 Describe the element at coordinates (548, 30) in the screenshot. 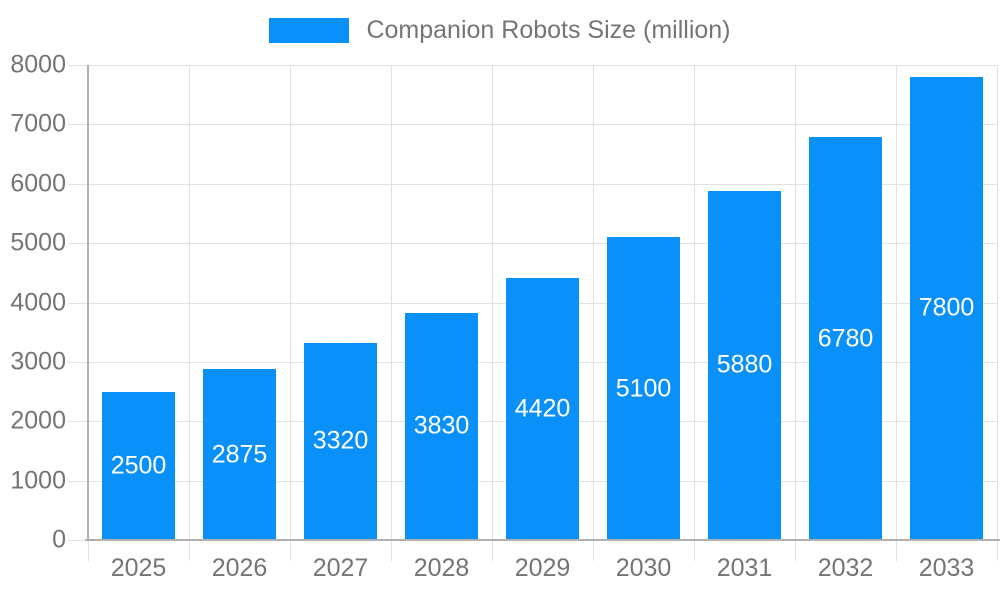

I see `legend-label: Companion Robots Size (million)` at that location.